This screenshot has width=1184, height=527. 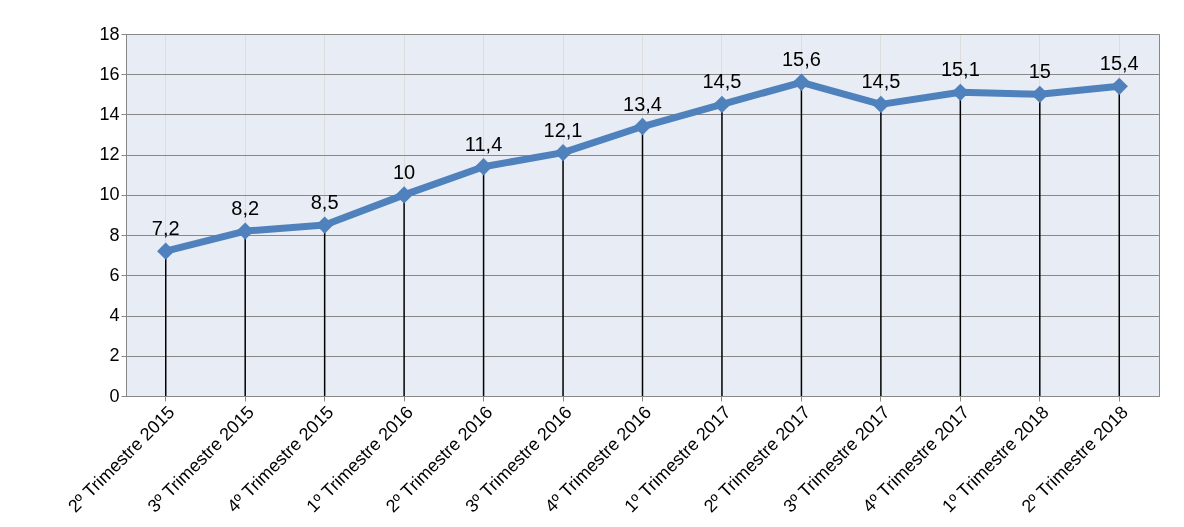 What do you see at coordinates (483, 143) in the screenshot?
I see `data-label: 11,4` at bounding box center [483, 143].